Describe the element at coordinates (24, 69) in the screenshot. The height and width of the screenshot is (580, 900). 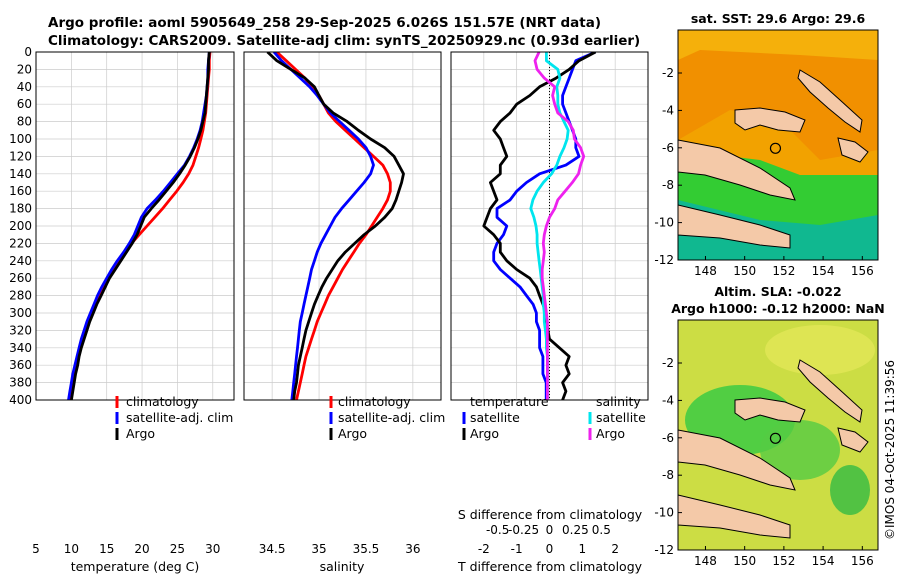
I see `y-tick-label: 20` at that location.